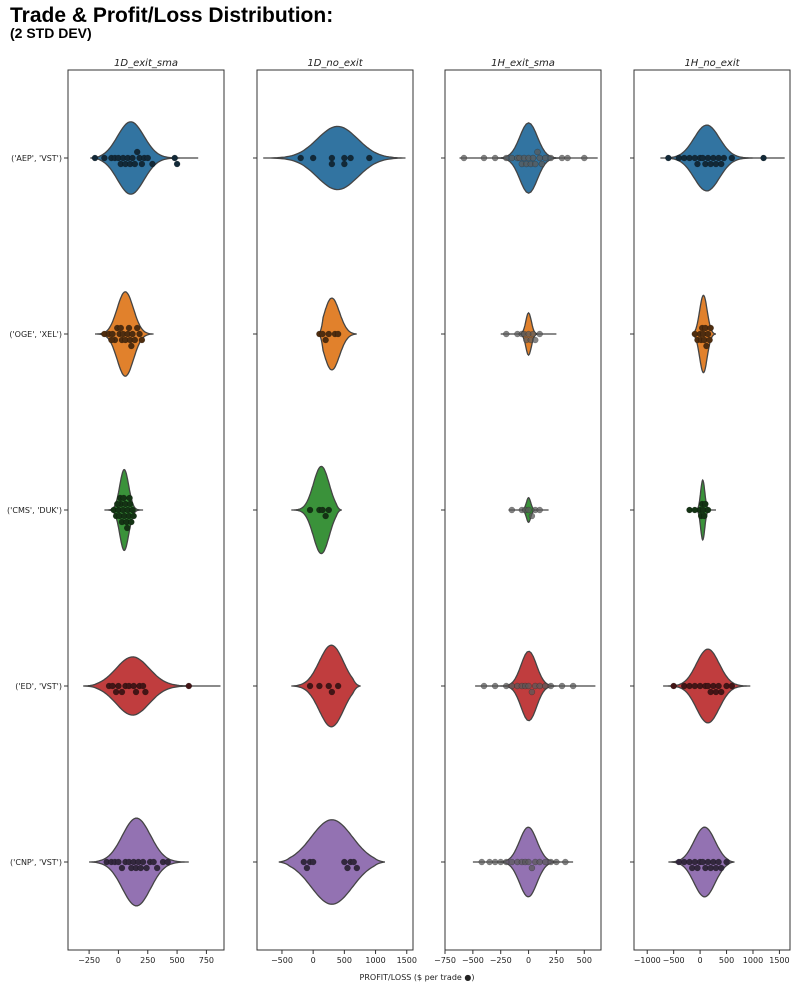 This screenshot has height=990, width=800. Describe the element at coordinates (674, 960) in the screenshot. I see `x-tick-label: −500` at that location.